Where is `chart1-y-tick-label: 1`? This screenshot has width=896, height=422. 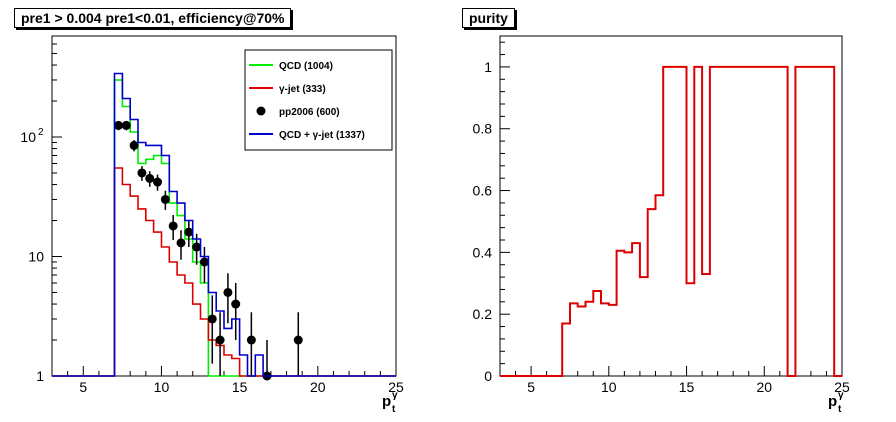 chart1-y-tick-label: 1 is located at coordinates (40, 376).